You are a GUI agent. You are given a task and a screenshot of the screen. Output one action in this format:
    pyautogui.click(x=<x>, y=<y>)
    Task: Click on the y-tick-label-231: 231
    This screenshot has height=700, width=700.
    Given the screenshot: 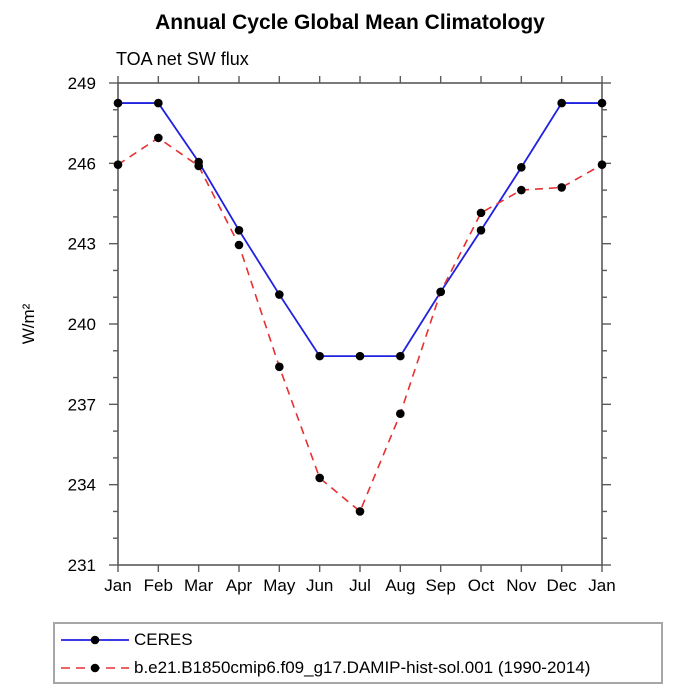 What is the action you would take?
    pyautogui.click(x=82, y=565)
    